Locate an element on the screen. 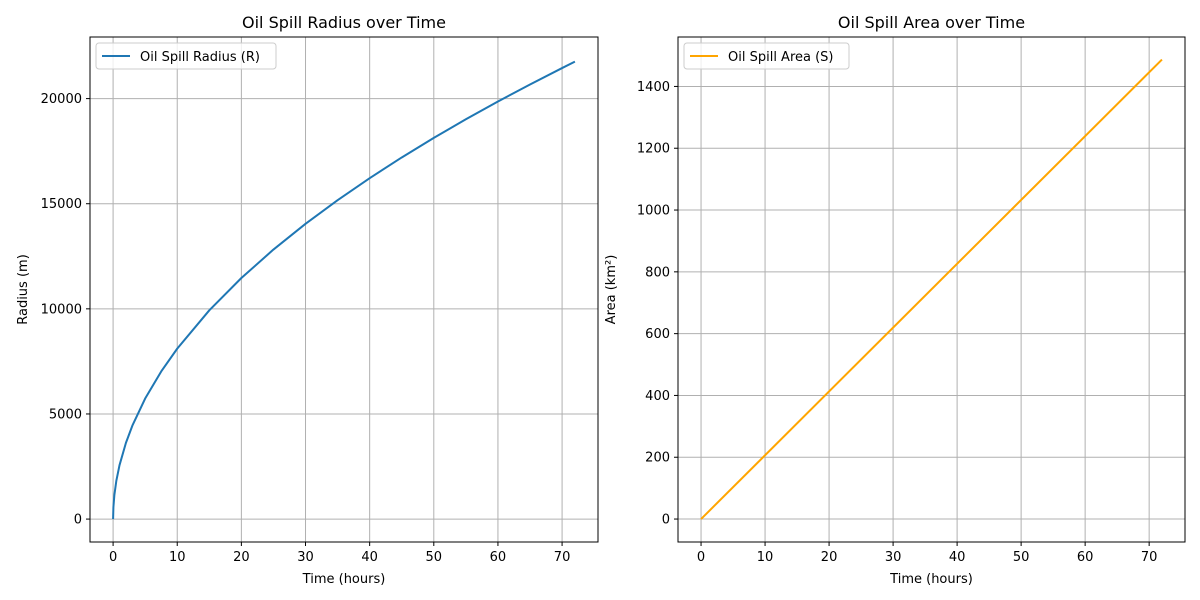  area-chart-x-tick-label: 70 is located at coordinates (1149, 557).